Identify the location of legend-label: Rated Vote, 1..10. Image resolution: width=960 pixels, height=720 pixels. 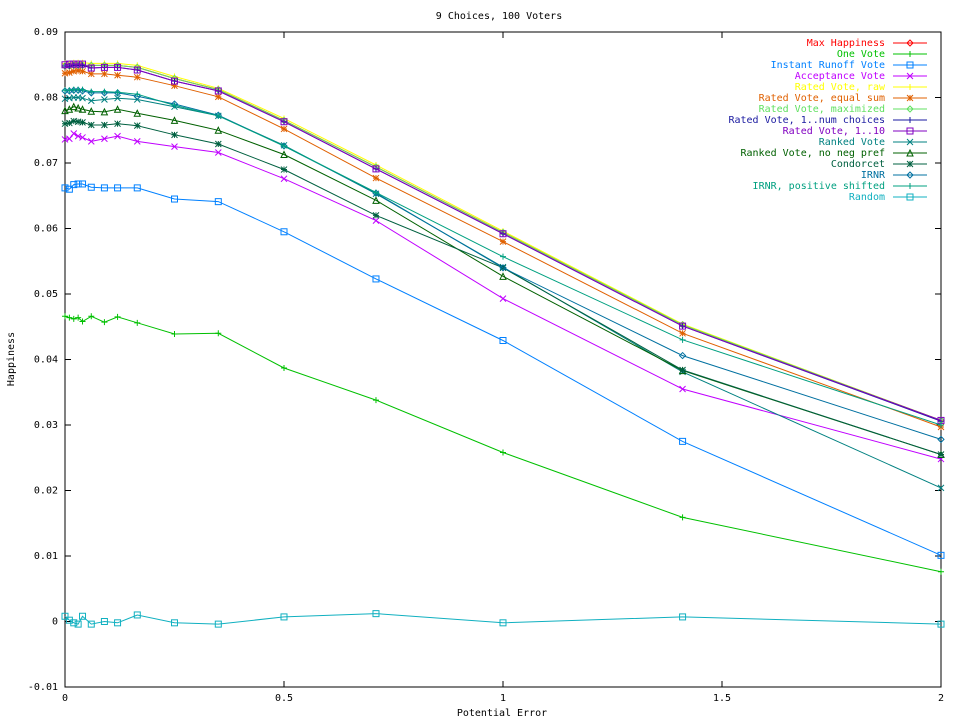
(834, 131).